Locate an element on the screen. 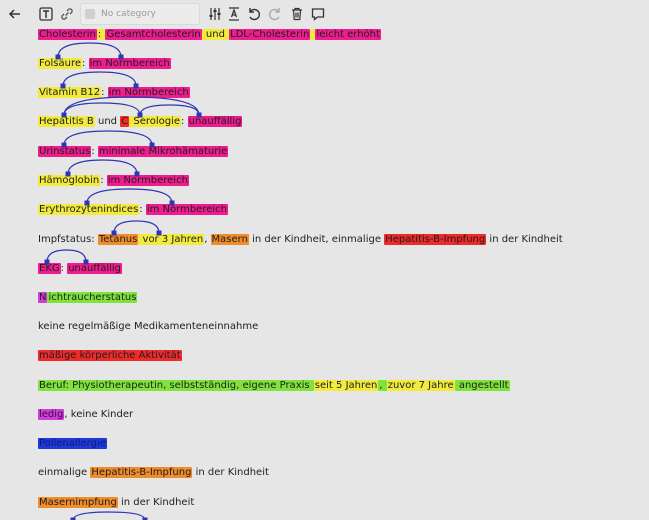  plain-text: in der Kindheit, einmalige is located at coordinates (316, 239).